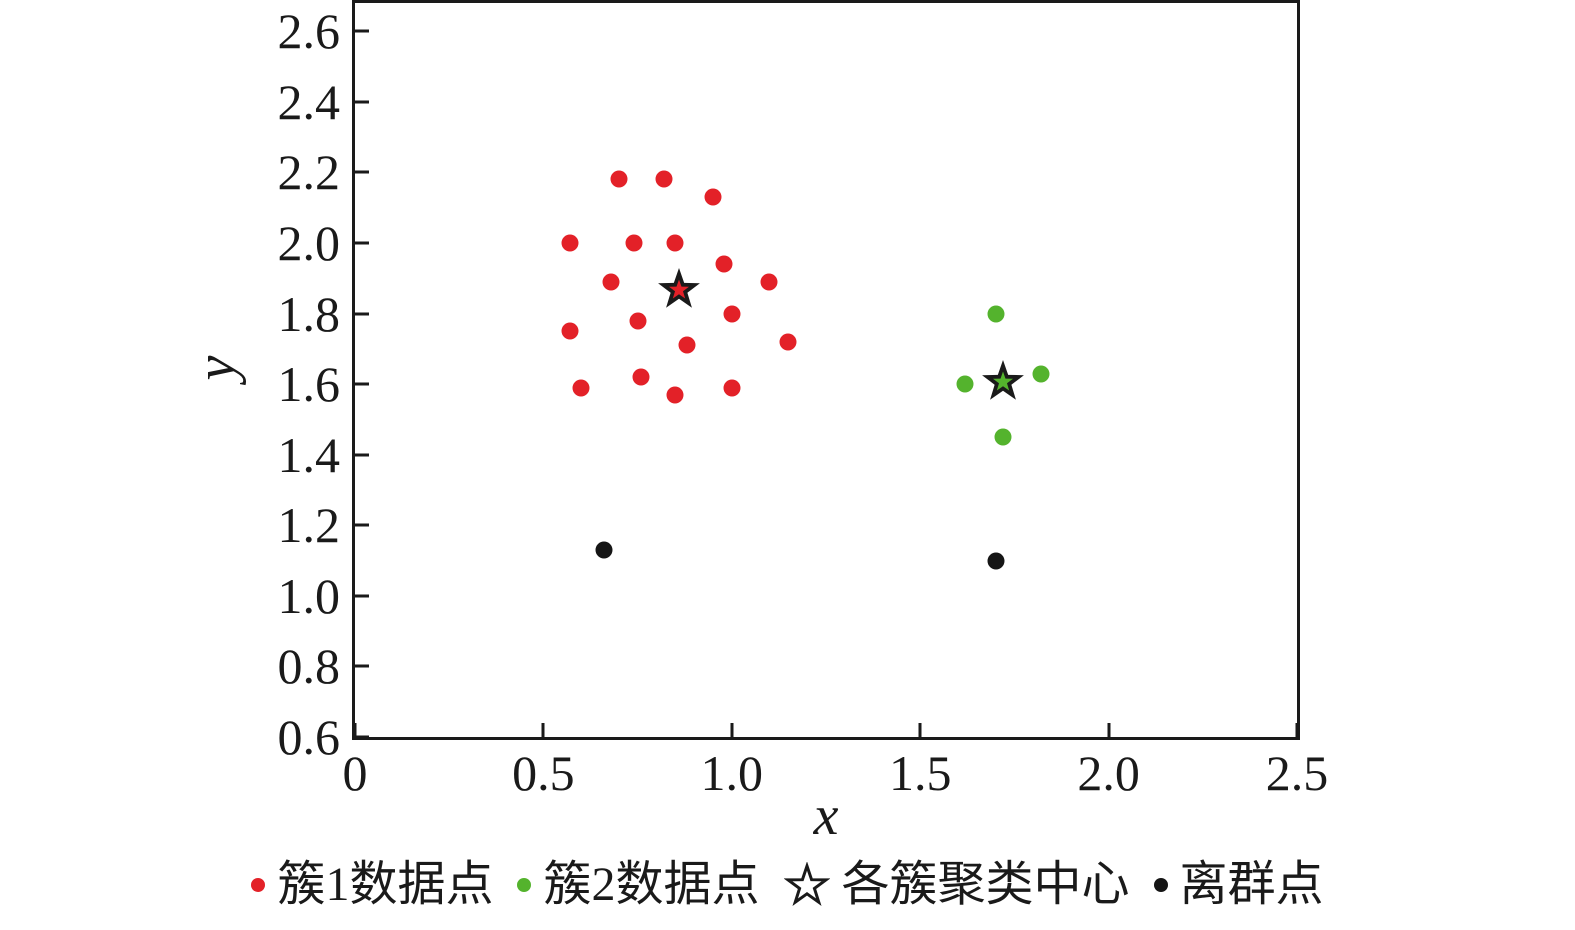  I want to click on y-tick-label: 2.0, so click(309, 242).